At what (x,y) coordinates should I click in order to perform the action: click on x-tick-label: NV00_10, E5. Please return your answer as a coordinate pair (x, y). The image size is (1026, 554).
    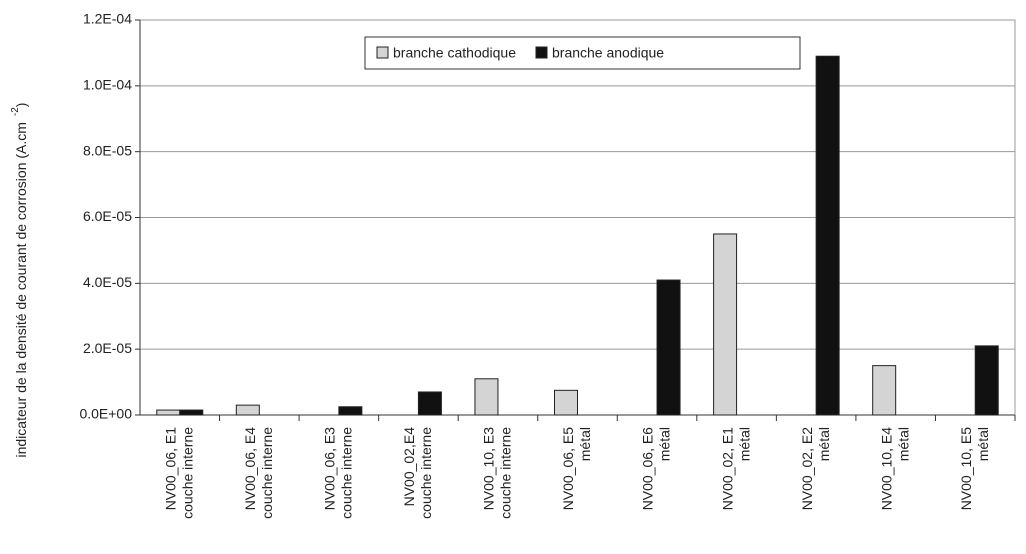
    Looking at the image, I should click on (966, 468).